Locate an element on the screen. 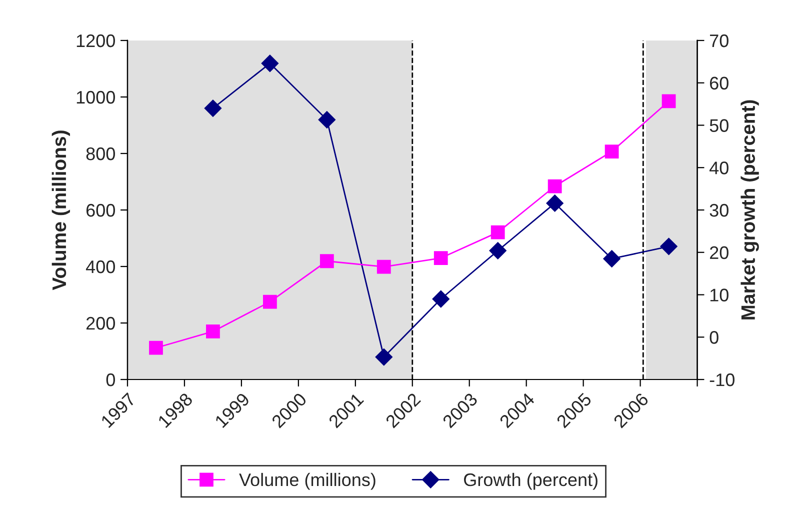  y-tick-label: 800 is located at coordinates (100, 153).